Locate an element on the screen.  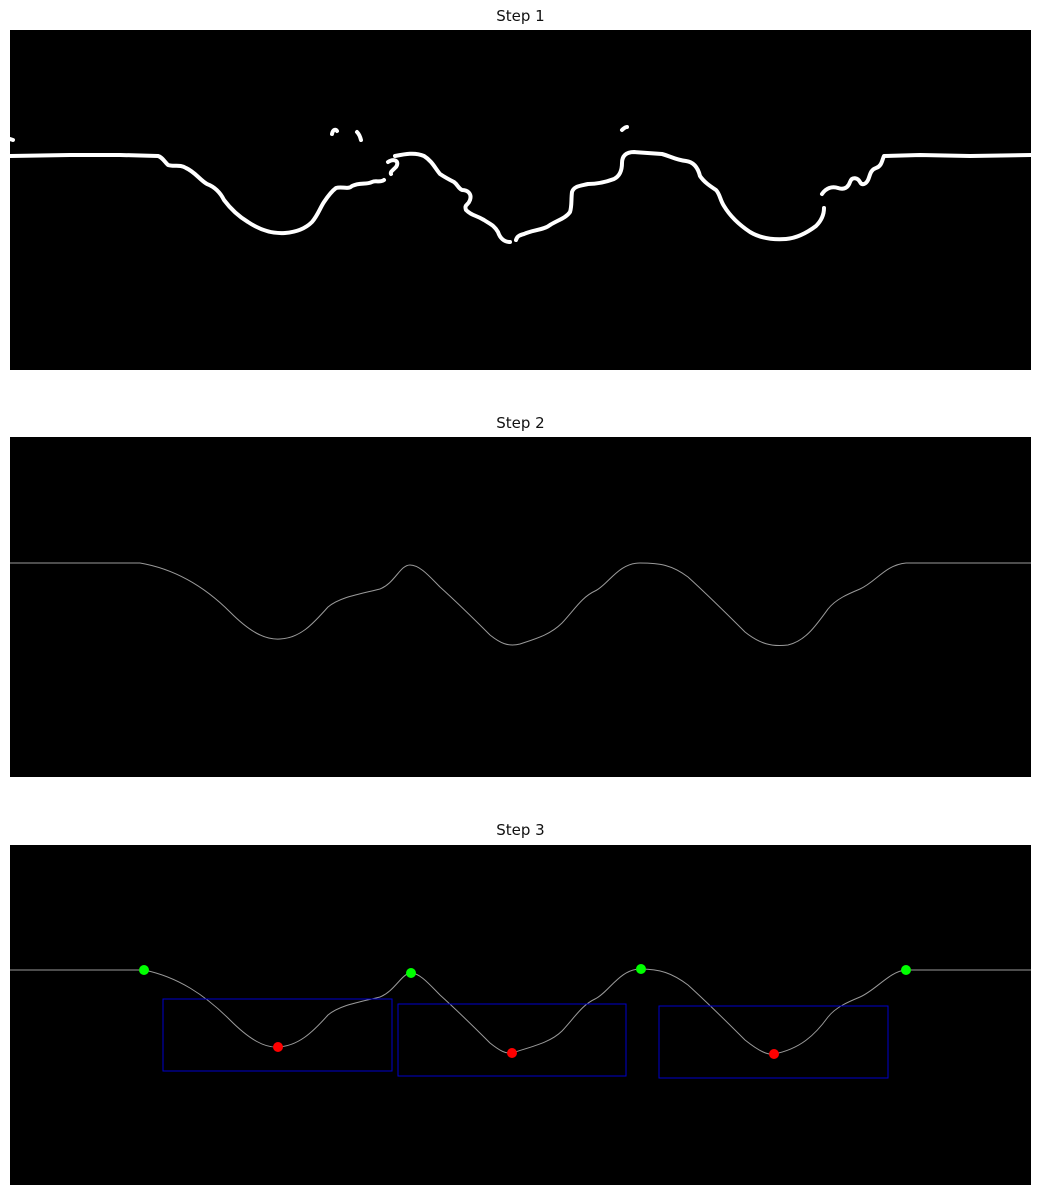
smoothed-curve-image is located at coordinates (520, 604).